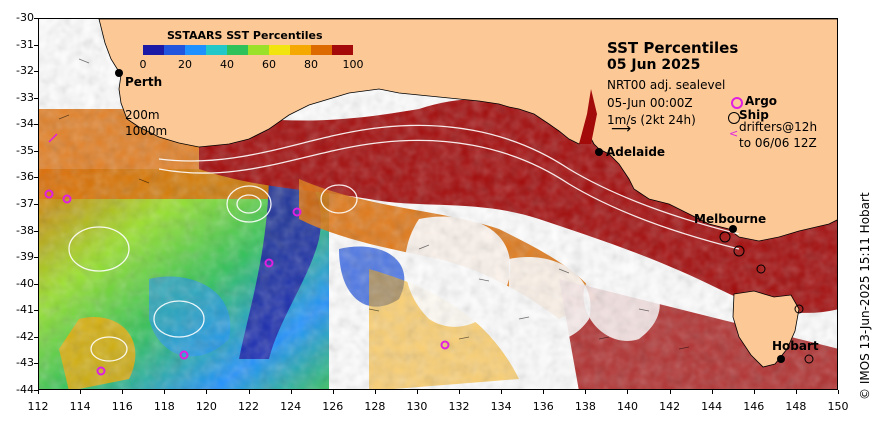 Image resolution: width=880 pixels, height=425 pixels. What do you see at coordinates (737, 103) in the screenshot?
I see `argo-legend-icon` at bounding box center [737, 103].